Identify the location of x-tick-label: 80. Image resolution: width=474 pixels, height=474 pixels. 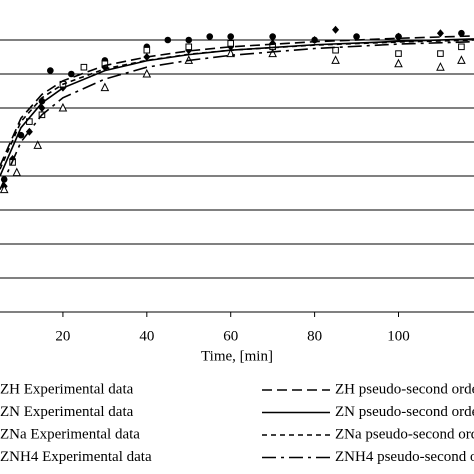
(314, 336).